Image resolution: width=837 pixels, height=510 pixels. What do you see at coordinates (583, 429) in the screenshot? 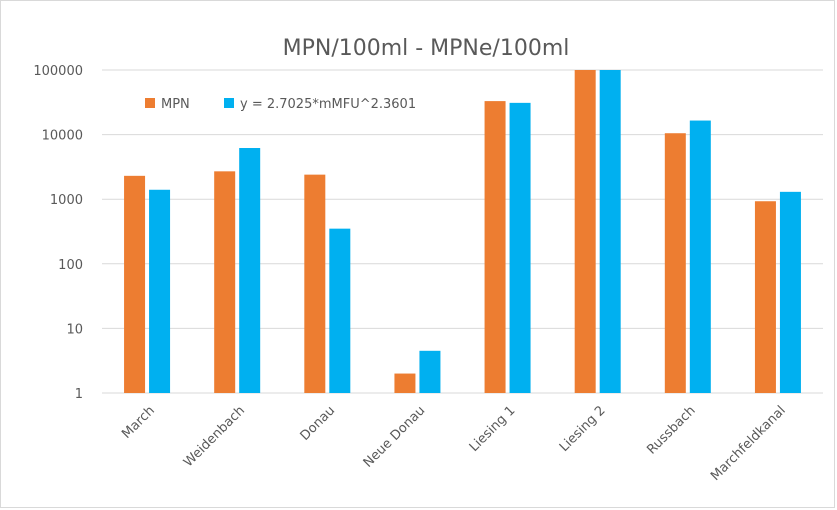
I see `x-tick-label: Liesing 2` at bounding box center [583, 429].